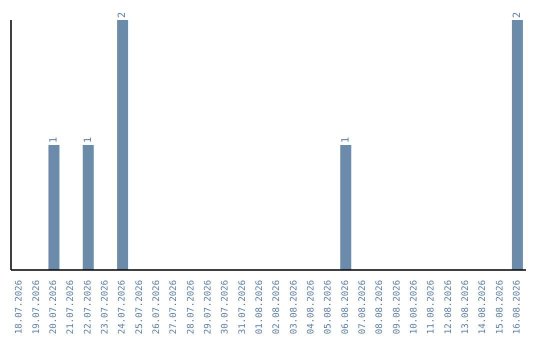 Image resolution: width=540 pixels, height=340 pixels. Describe the element at coordinates (380, 307) in the screenshot. I see `x-tick-label: 08.08.2026` at that location.